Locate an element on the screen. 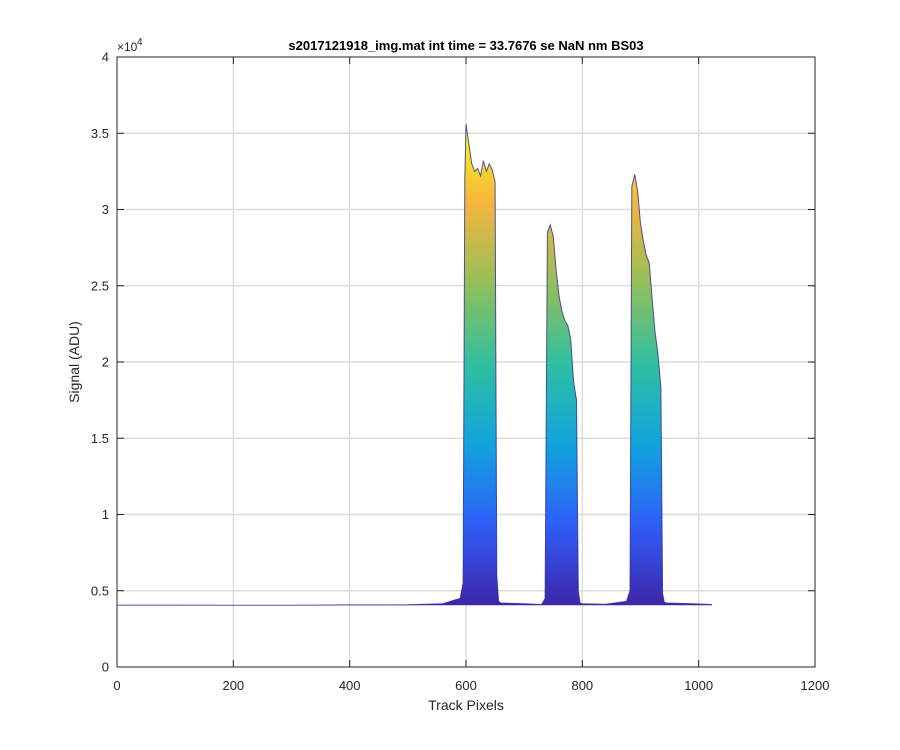 This screenshot has height=750, width=900. y-tick-label: 3.5 is located at coordinates (100, 133).